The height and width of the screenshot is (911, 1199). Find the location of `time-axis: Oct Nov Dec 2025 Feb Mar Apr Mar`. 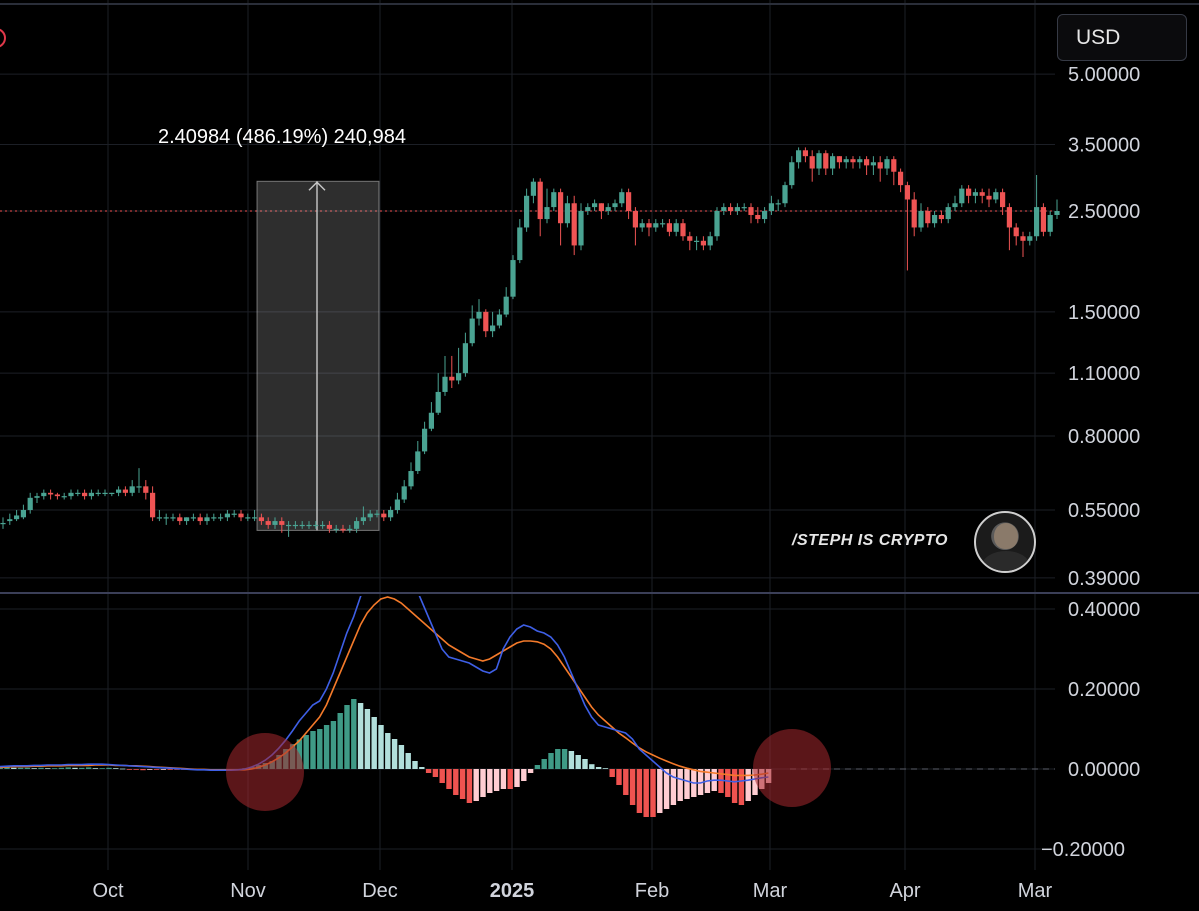

time-axis: Oct Nov Dec 2025 Feb Mar Apr Mar is located at coordinates (572, 891).